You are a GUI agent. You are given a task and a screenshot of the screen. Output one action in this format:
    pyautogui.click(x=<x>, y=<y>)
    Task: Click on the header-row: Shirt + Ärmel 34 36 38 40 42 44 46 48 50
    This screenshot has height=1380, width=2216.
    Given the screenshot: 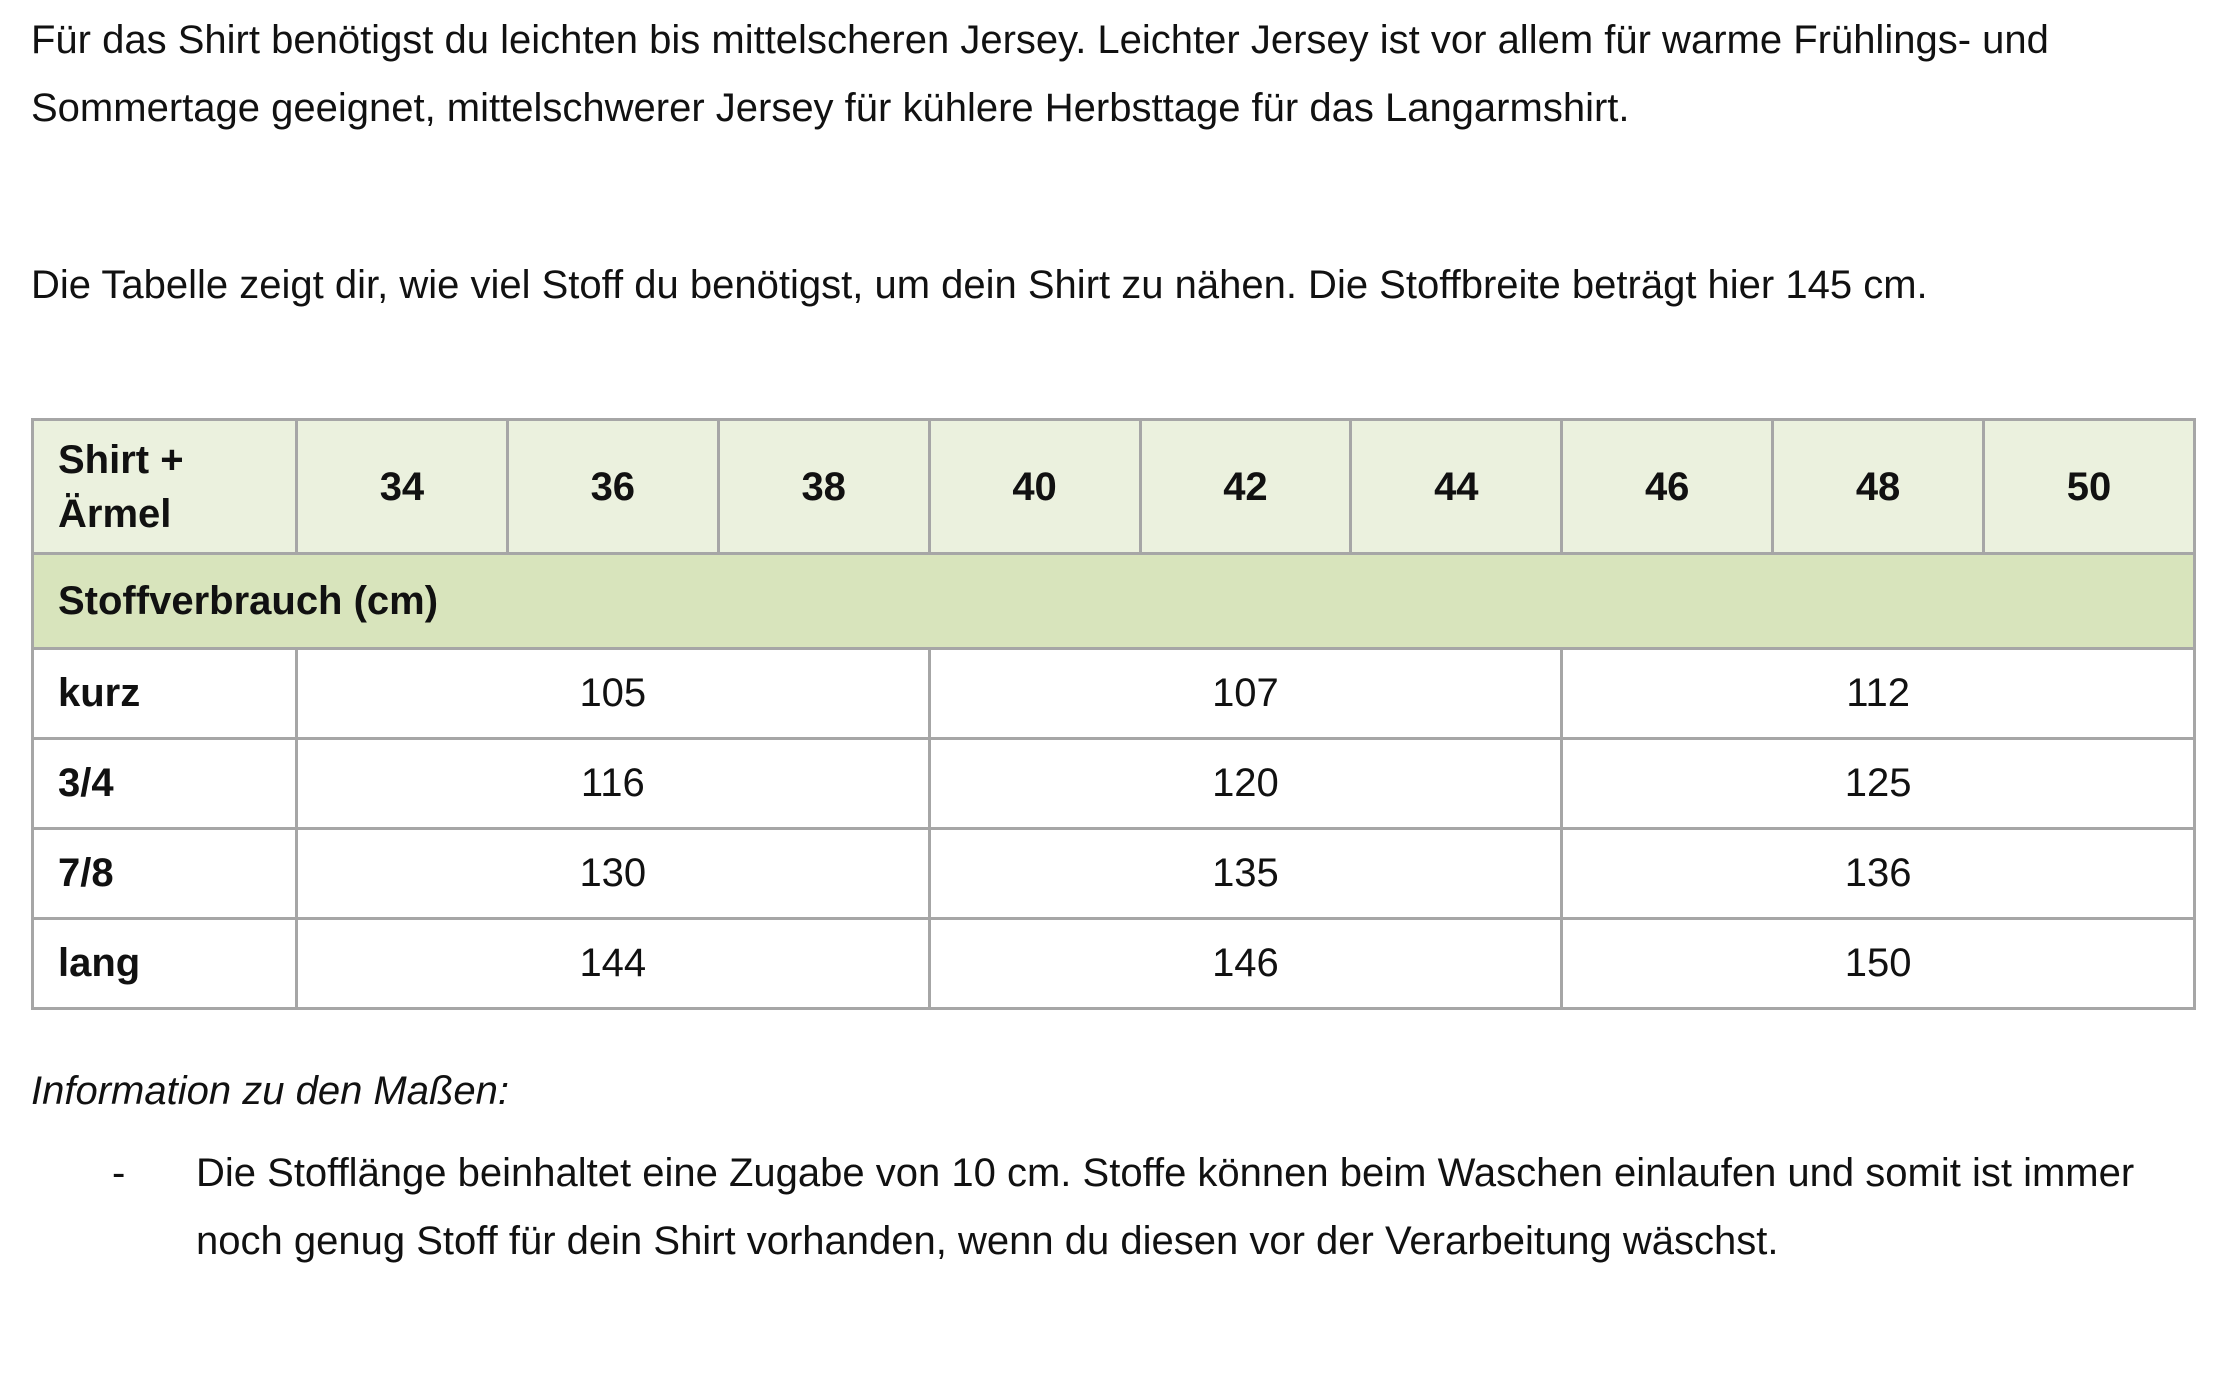 What is the action you would take?
    pyautogui.click(x=1113, y=486)
    